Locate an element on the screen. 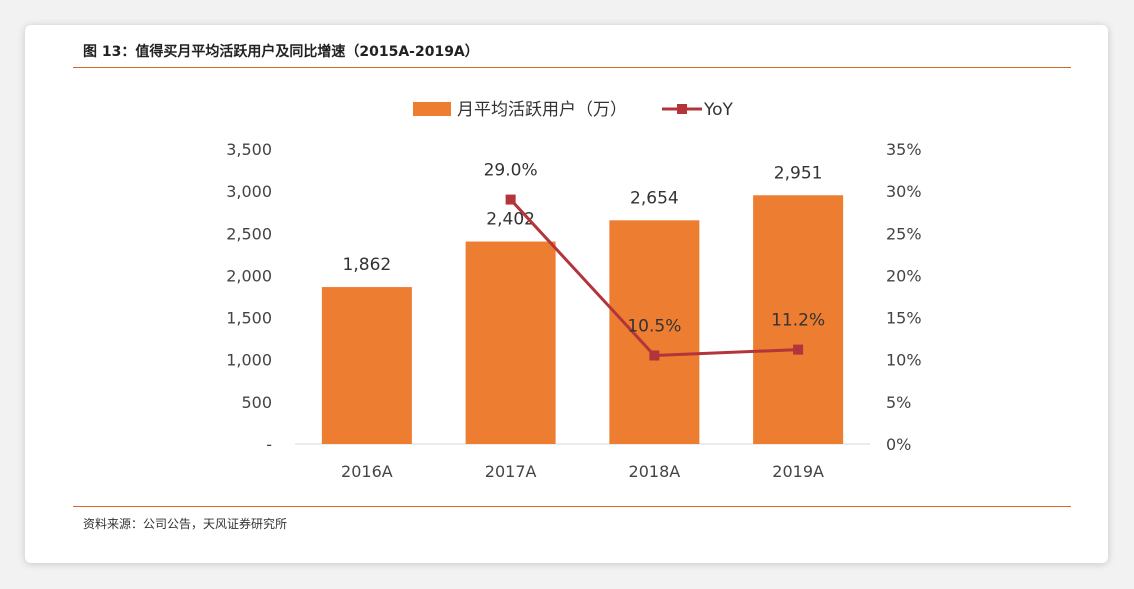  x-tick-label: 2018A is located at coordinates (655, 471).